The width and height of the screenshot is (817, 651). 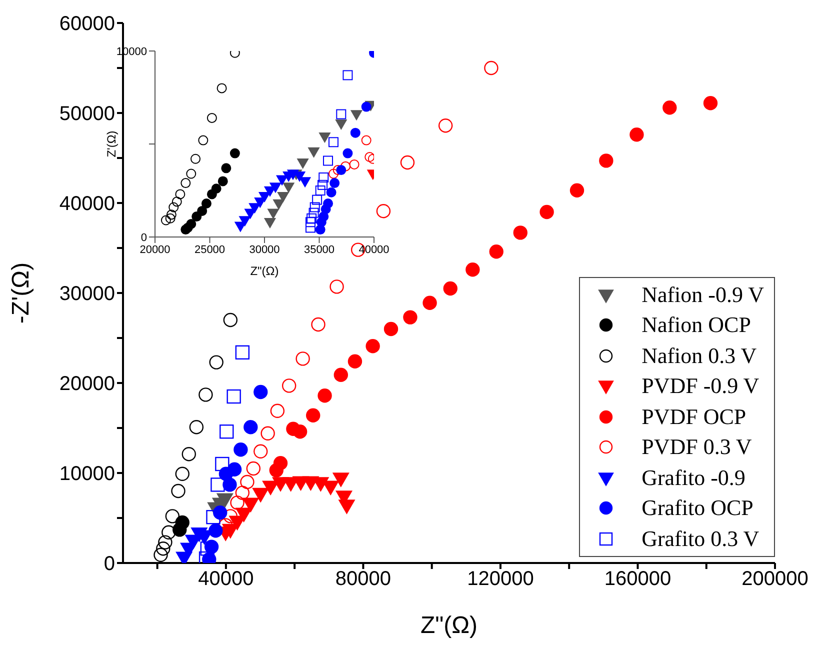 What do you see at coordinates (701, 386) in the screenshot?
I see `legend-label: PVDF -0.9 V` at bounding box center [701, 386].